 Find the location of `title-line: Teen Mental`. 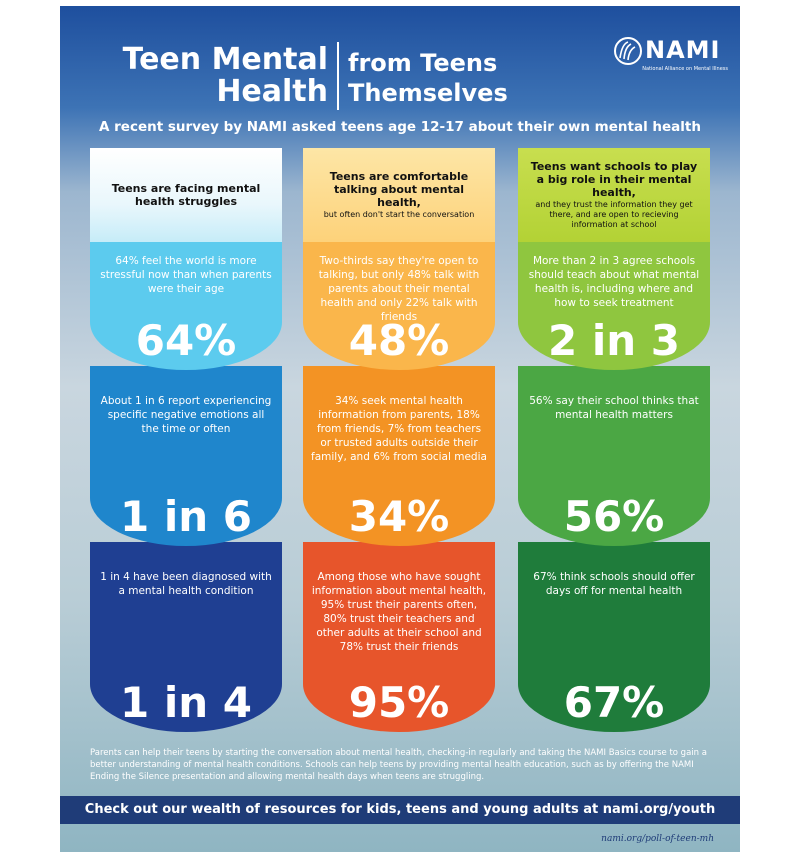

title-line: Teen Mental is located at coordinates (225, 59).